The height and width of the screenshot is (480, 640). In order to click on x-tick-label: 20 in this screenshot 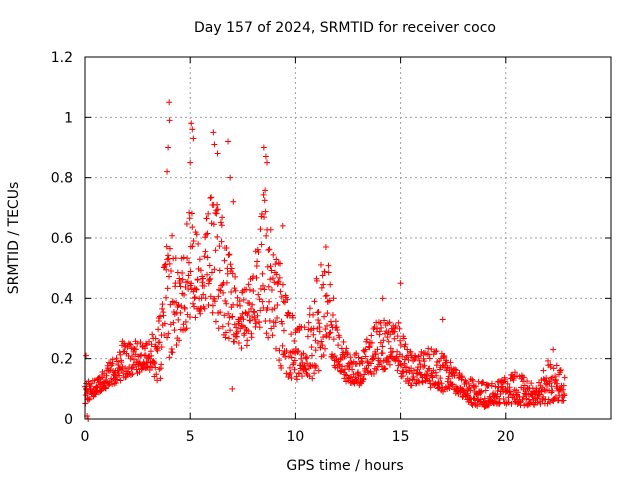, I will do `click(506, 437)`.